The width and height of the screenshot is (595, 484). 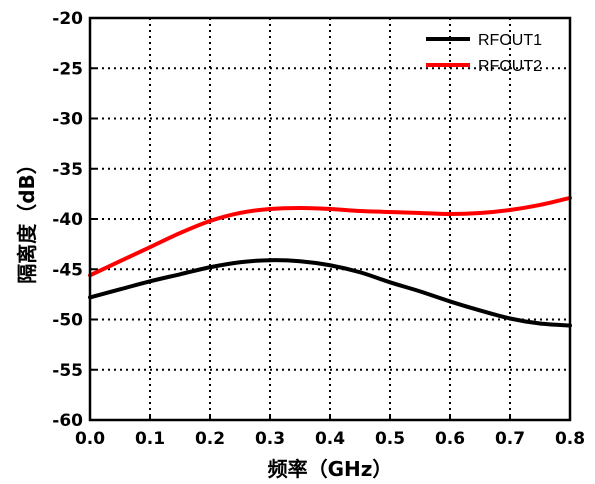 I want to click on x-tick-label: 0.4, so click(x=330, y=439).